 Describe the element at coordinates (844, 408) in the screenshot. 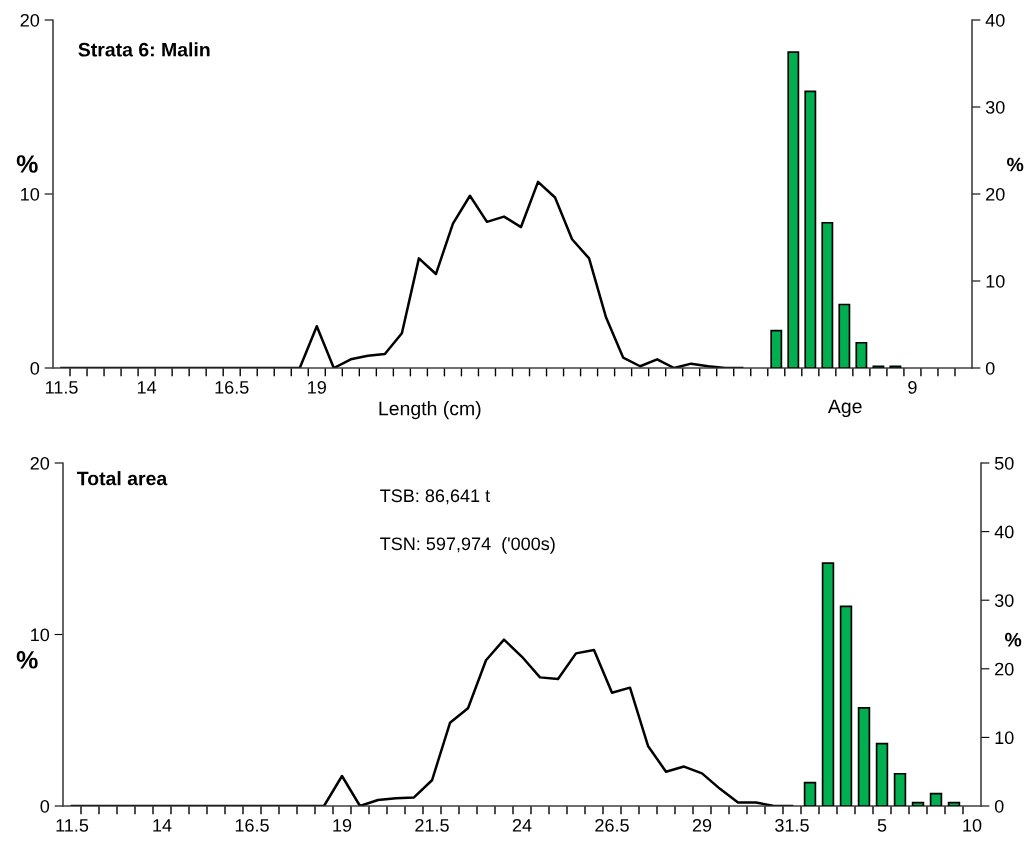

I see `text: Age` at that location.